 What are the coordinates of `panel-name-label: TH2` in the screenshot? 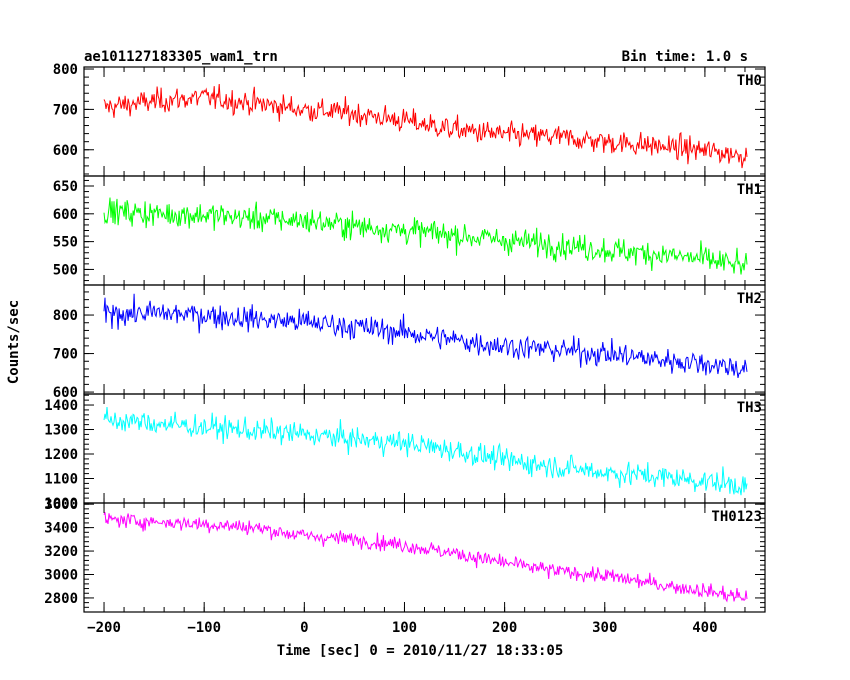 It's located at (749, 299).